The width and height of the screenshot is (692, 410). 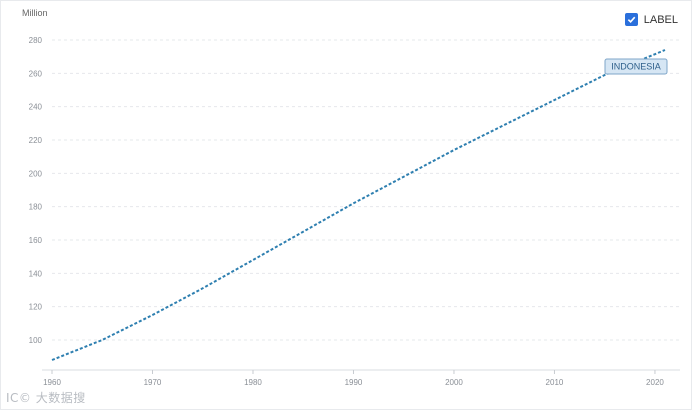 I want to click on y-tick-100: 100, so click(x=36, y=340).